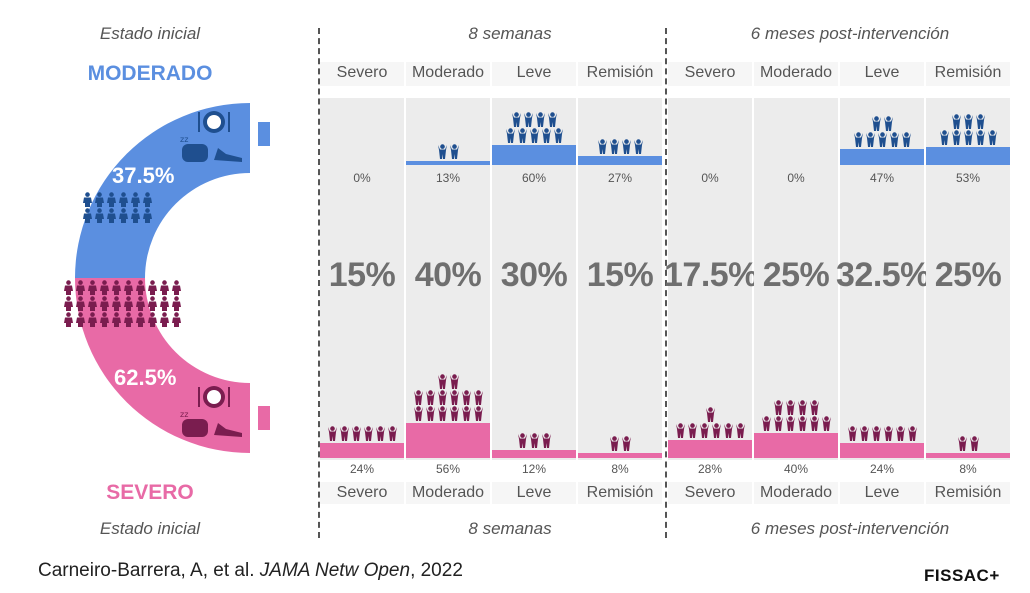  Describe the element at coordinates (796, 275) in the screenshot. I see `total-percent-label: 25%` at that location.